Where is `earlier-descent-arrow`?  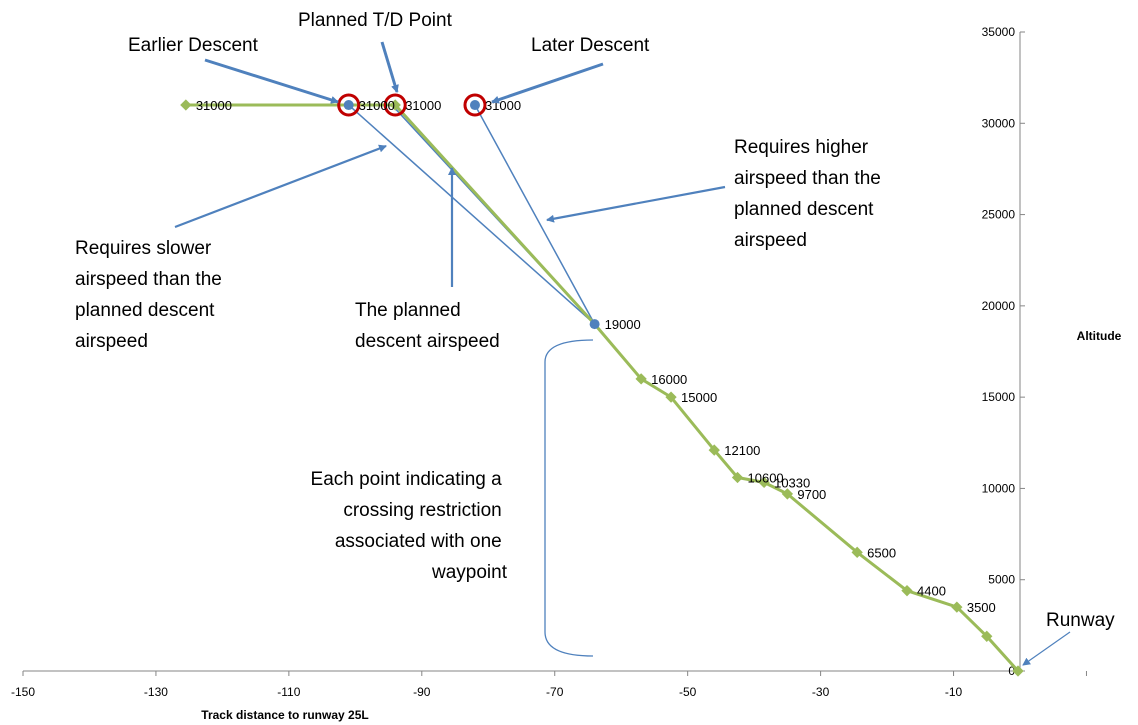
earlier-descent-arrow is located at coordinates (271, 81).